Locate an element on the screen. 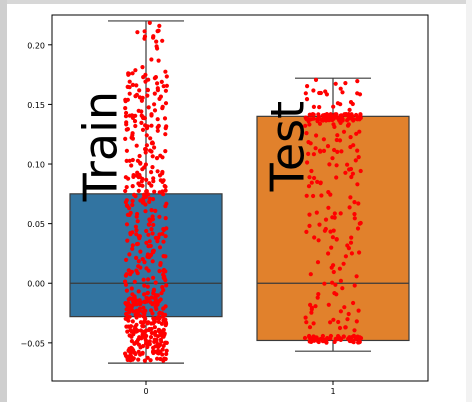 This screenshot has height=402, width=472. x-tick-label: 1 is located at coordinates (332, 391).